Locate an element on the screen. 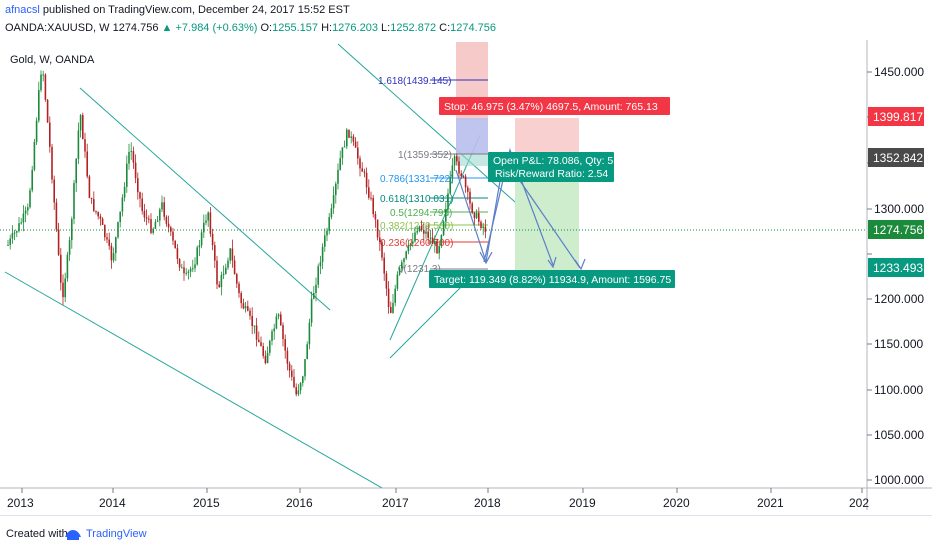  entry-price-tag is located at coordinates (896, 157).